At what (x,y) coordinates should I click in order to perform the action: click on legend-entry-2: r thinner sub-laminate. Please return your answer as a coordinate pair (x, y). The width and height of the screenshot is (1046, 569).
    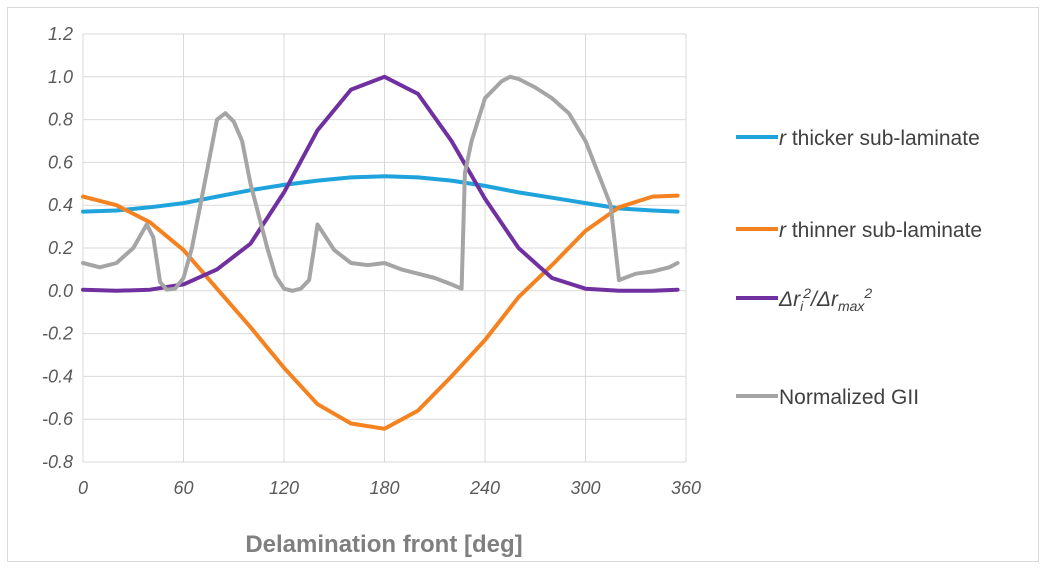
    Looking at the image, I should click on (880, 230).